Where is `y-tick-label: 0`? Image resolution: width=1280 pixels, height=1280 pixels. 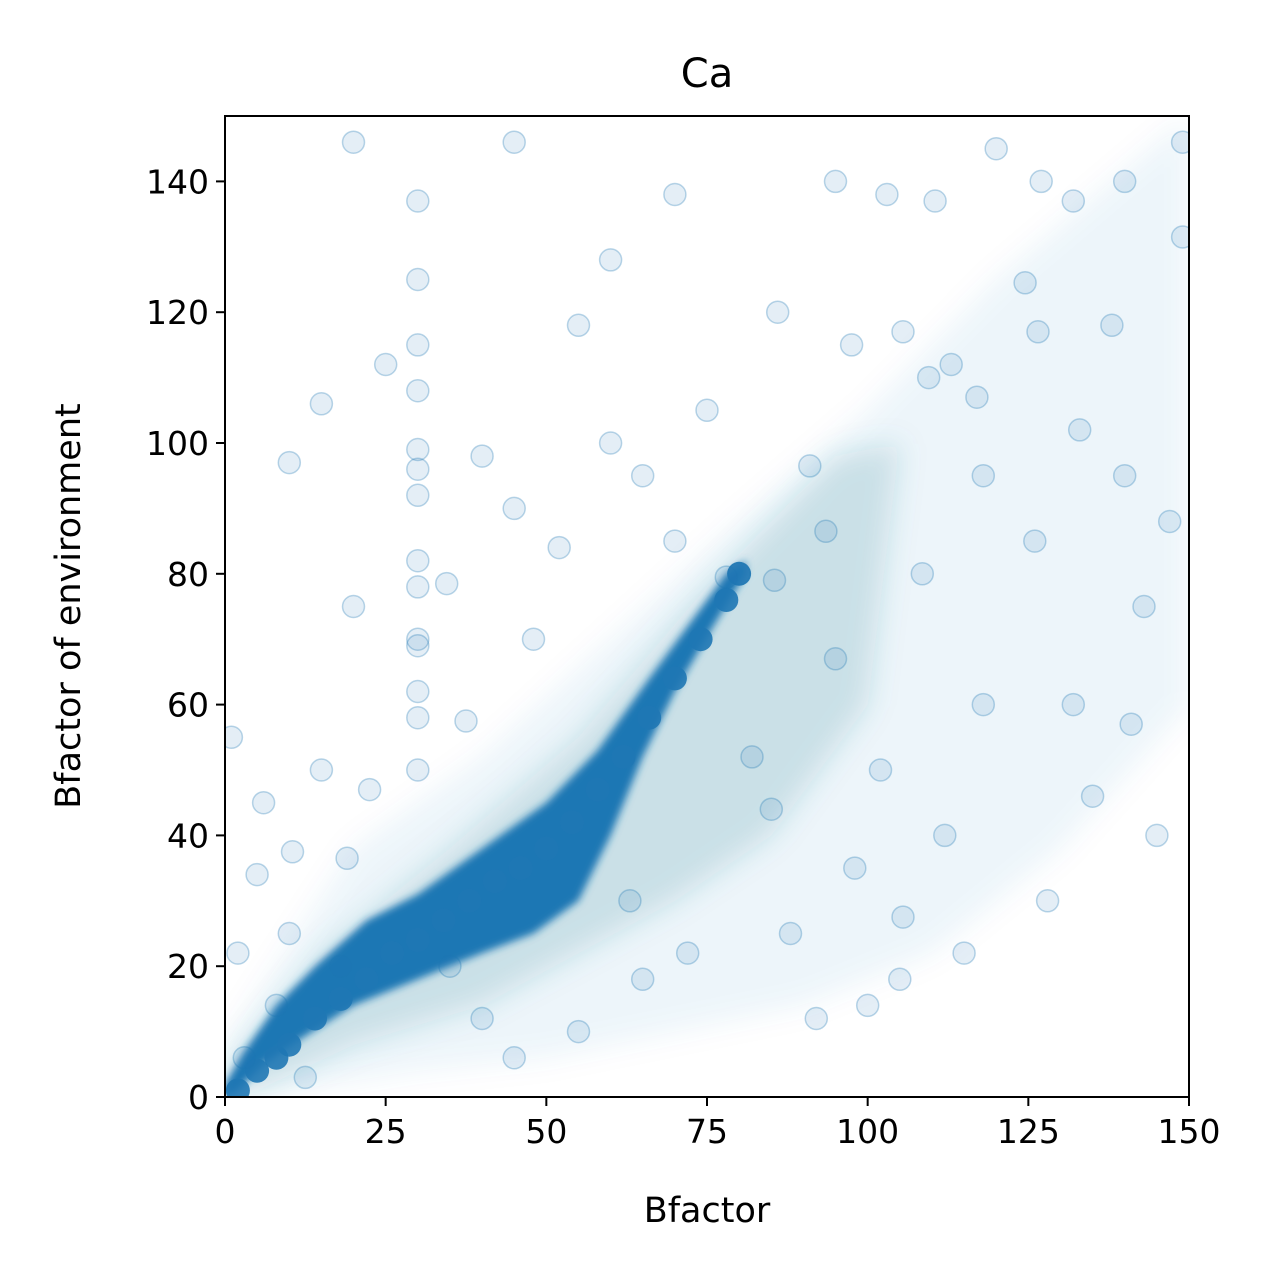
y-tick-label: 0 is located at coordinates (198, 1097).